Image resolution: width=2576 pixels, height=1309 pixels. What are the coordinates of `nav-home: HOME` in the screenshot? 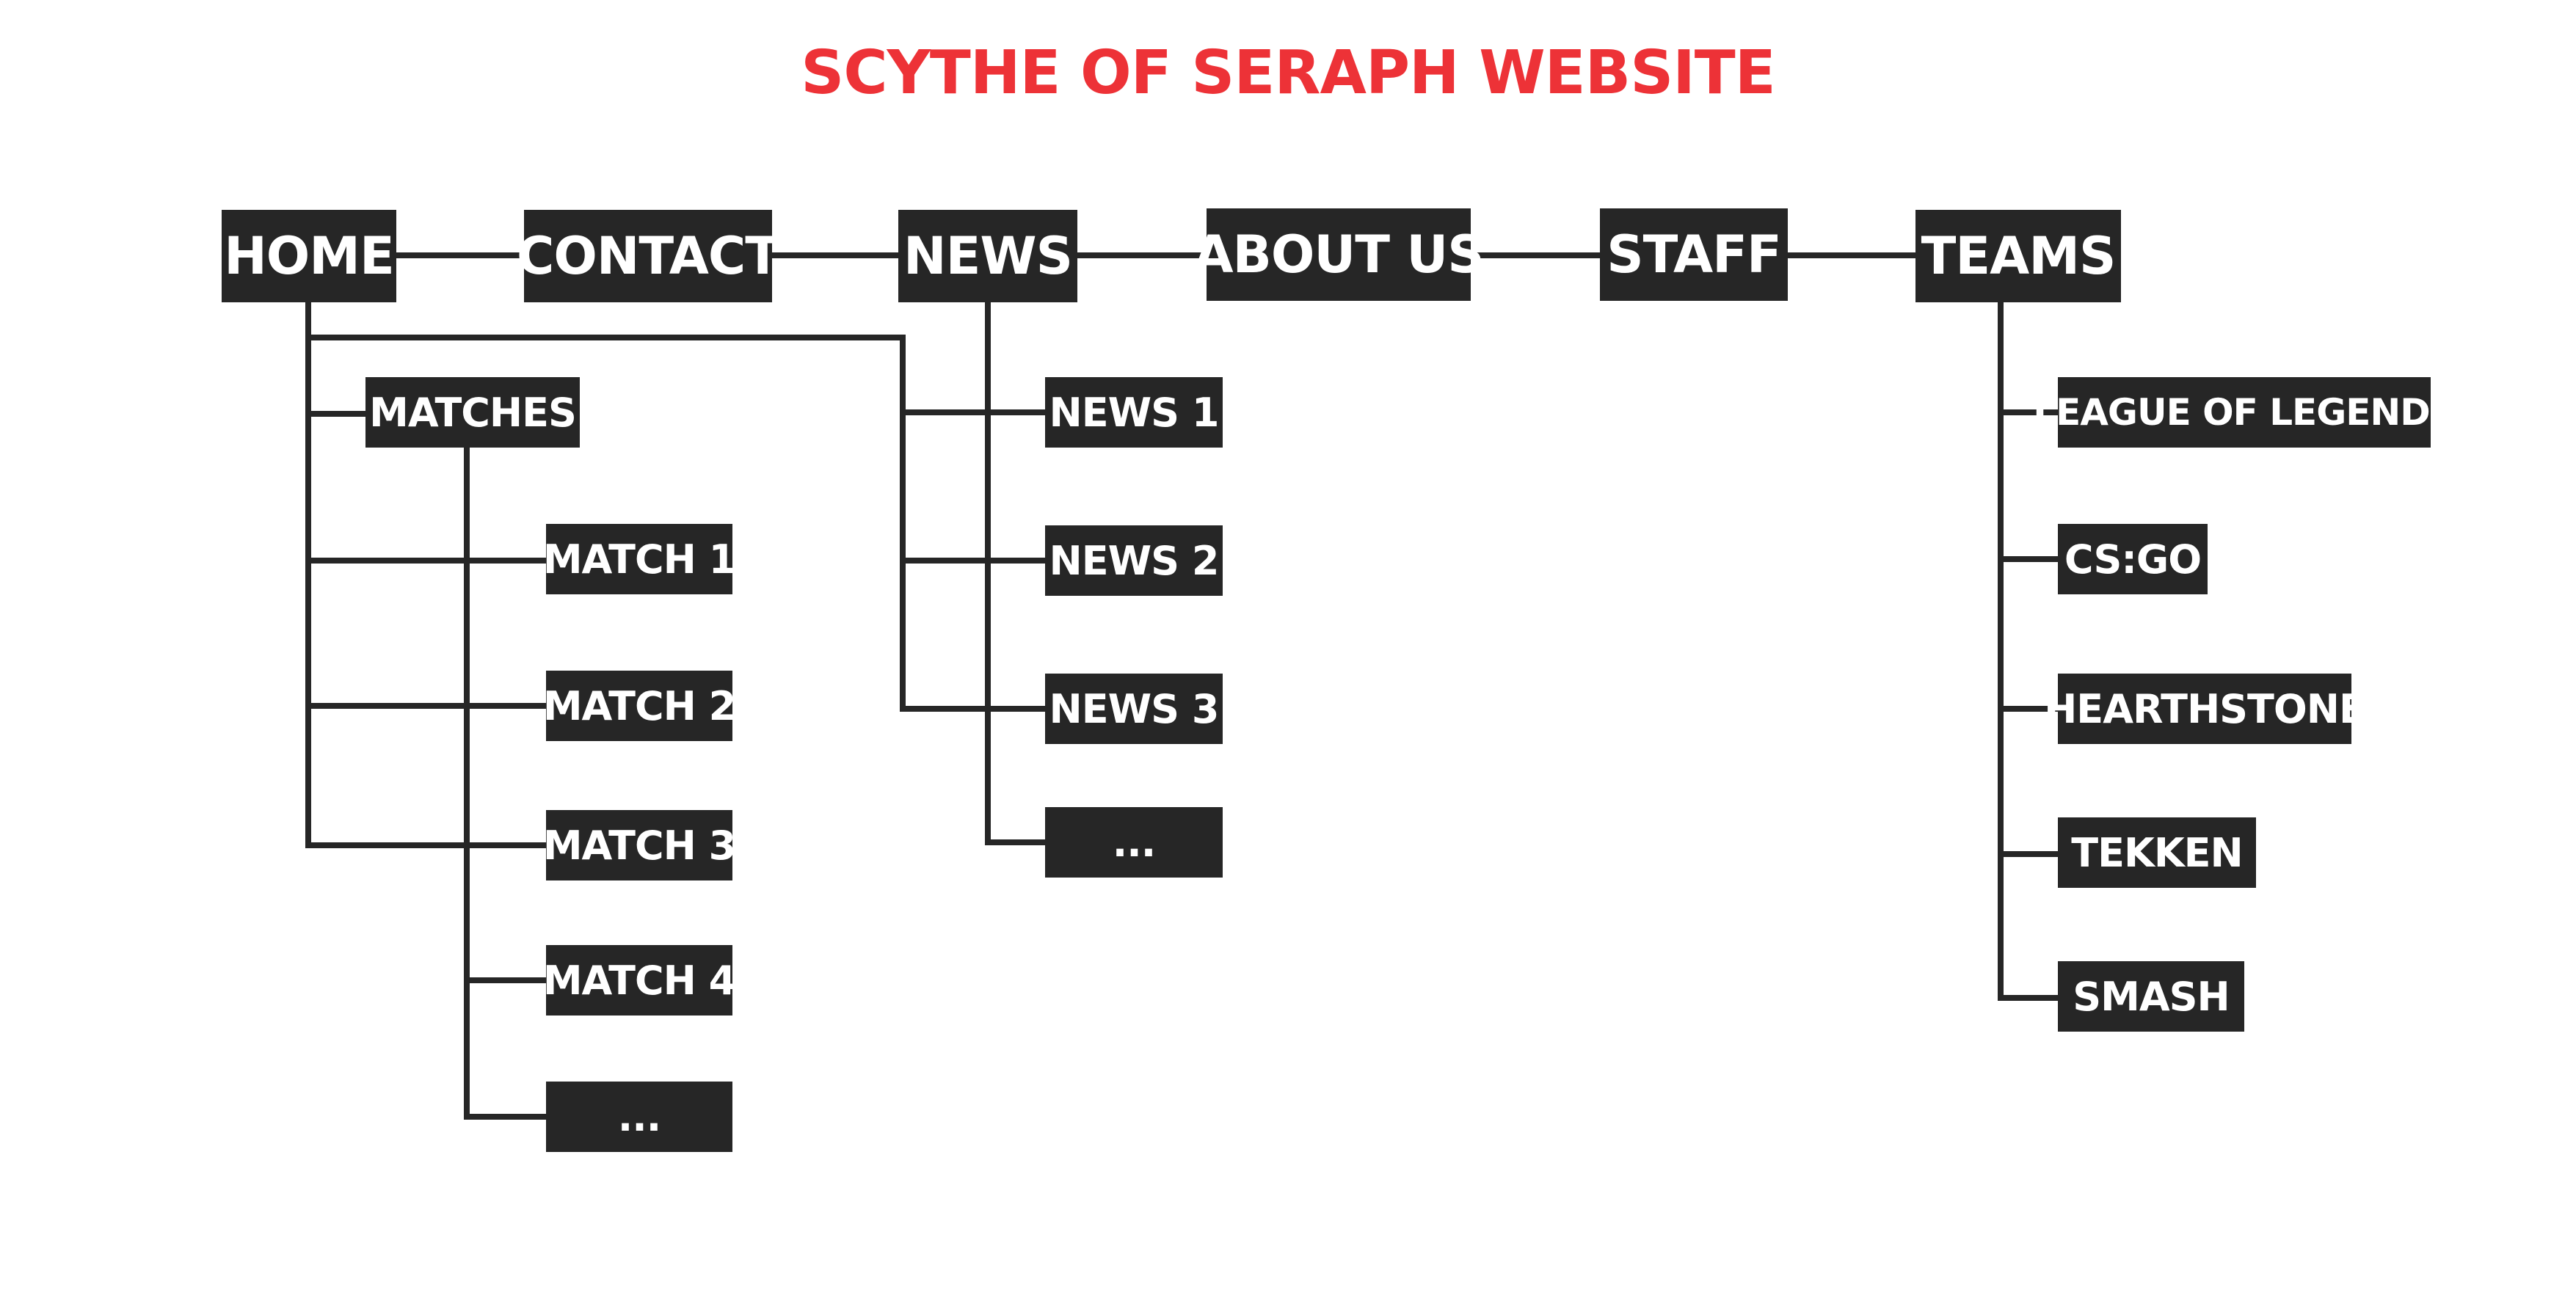 It's located at (309, 256).